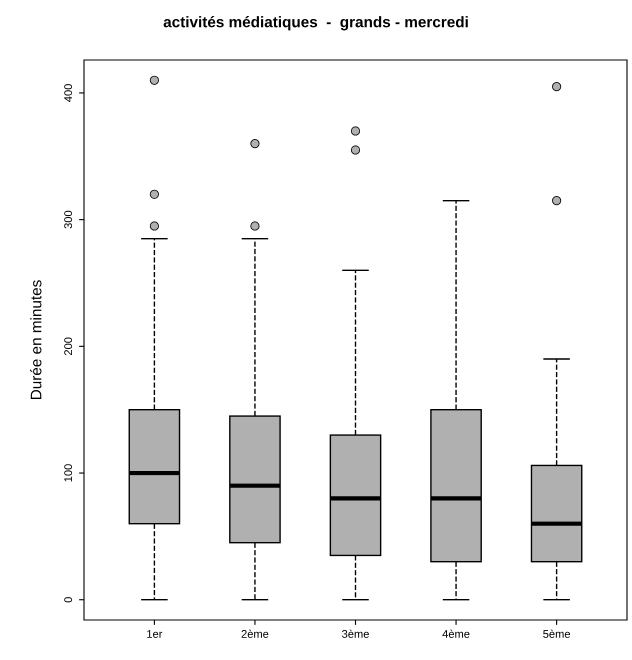 The width and height of the screenshot is (632, 660). What do you see at coordinates (68, 473) in the screenshot?
I see `y-tick-label: 100` at bounding box center [68, 473].